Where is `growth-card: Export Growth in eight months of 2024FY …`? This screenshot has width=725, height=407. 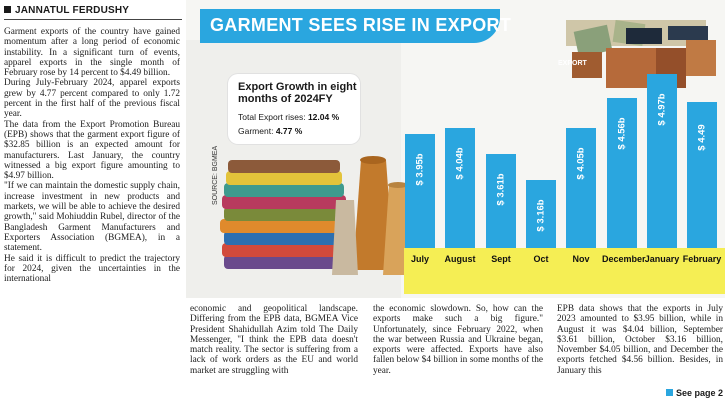
growth-card: Export Growth in eight months of 2024FY … is located at coordinates (294, 109).